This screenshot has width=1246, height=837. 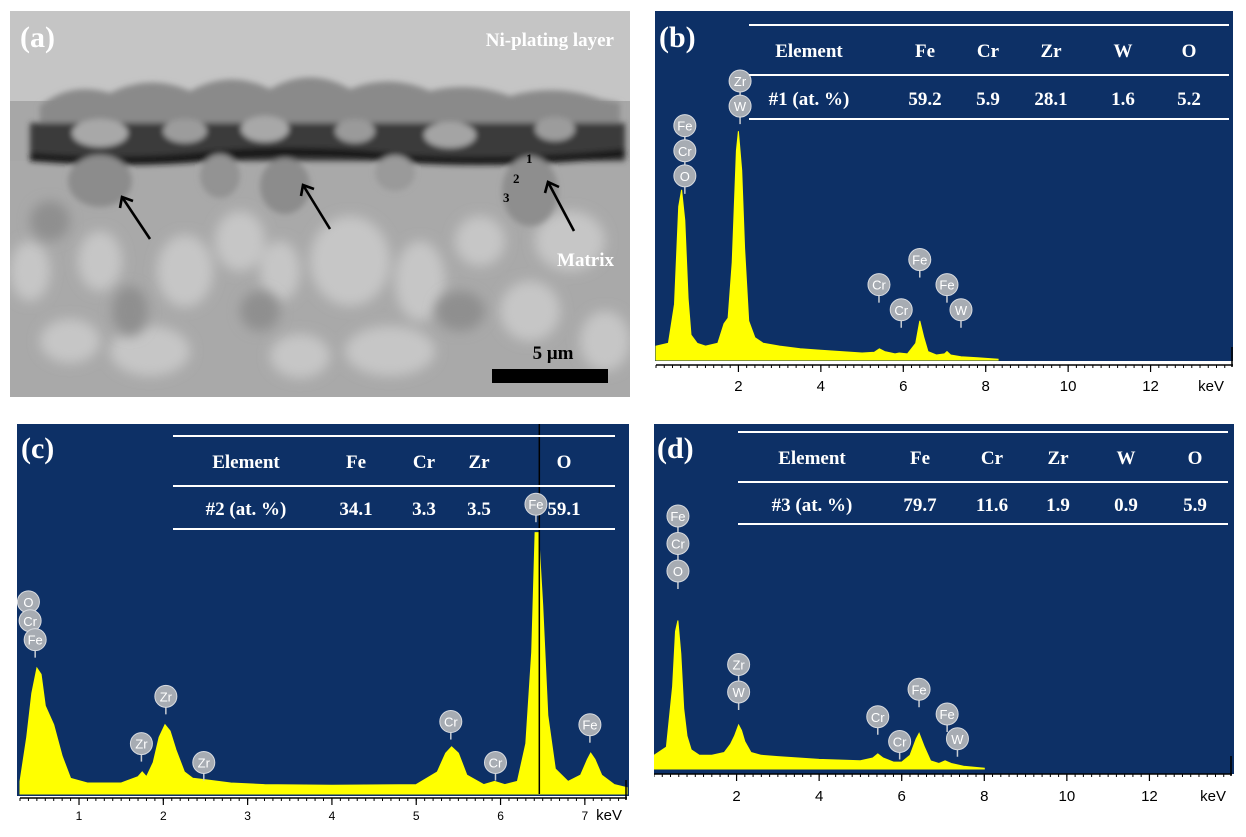 What do you see at coordinates (516, 178) in the screenshot?
I see `point-label-2: 2` at bounding box center [516, 178].